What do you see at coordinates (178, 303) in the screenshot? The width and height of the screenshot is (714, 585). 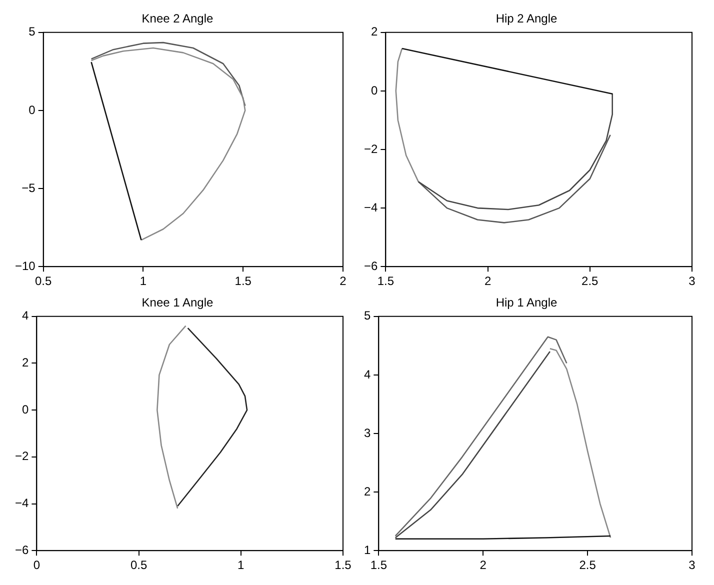 I see `chart-title: Knee 1 Angle` at bounding box center [178, 303].